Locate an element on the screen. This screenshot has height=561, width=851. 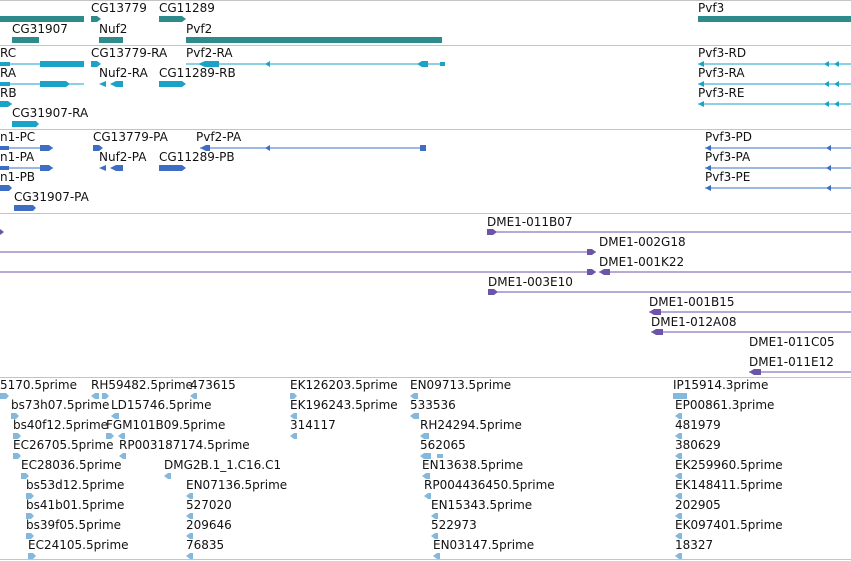
feature-label: CG13779 is located at coordinates (119, 8).